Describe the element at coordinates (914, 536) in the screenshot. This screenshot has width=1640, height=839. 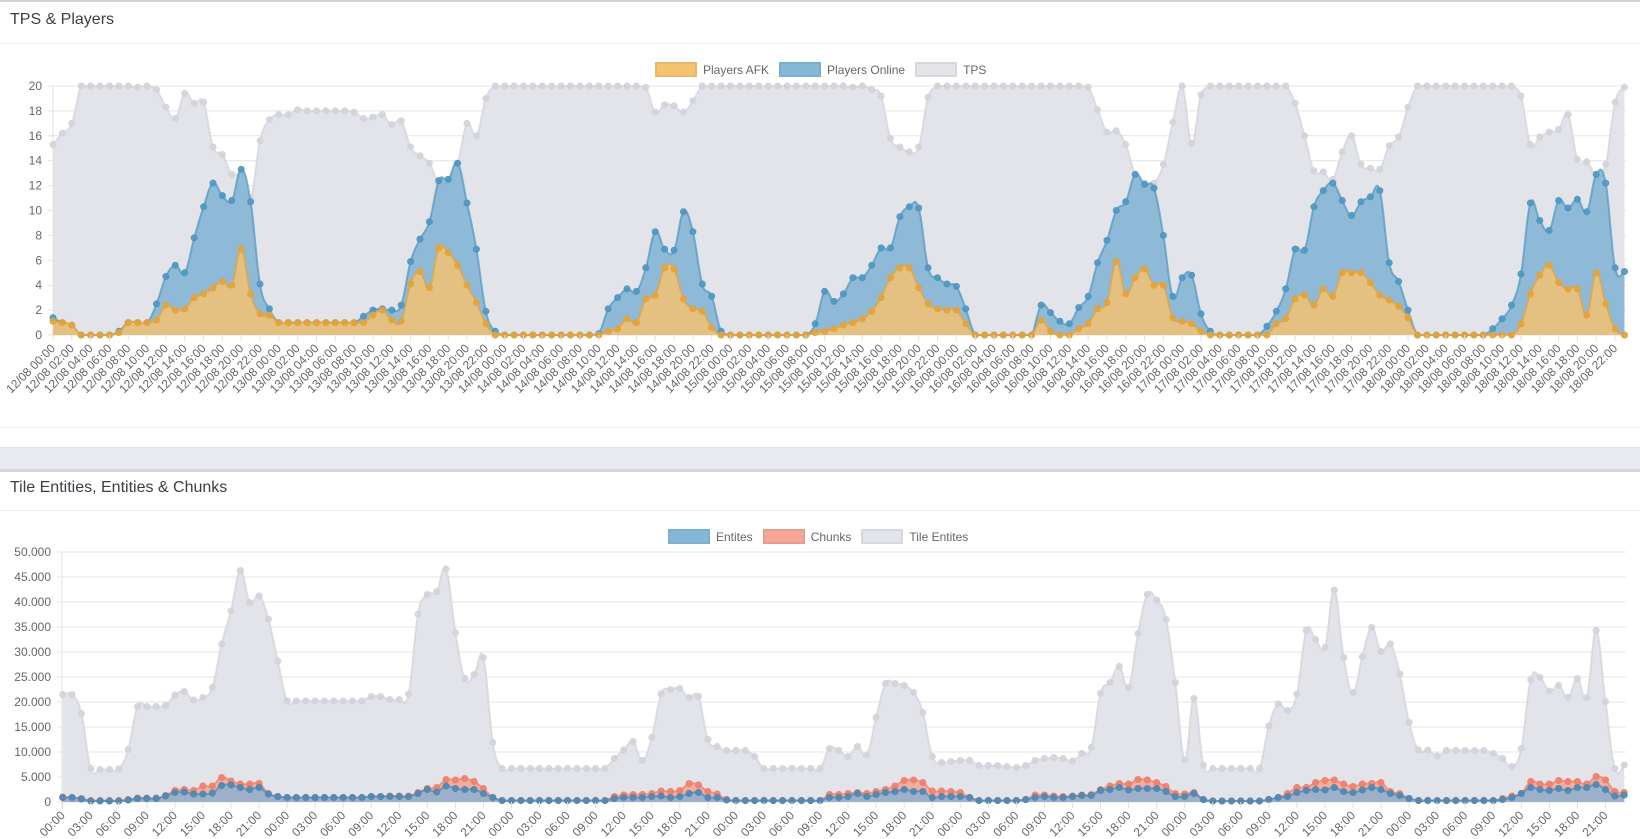
I see `legend-item-tile-entities: Tile Entites` at that location.